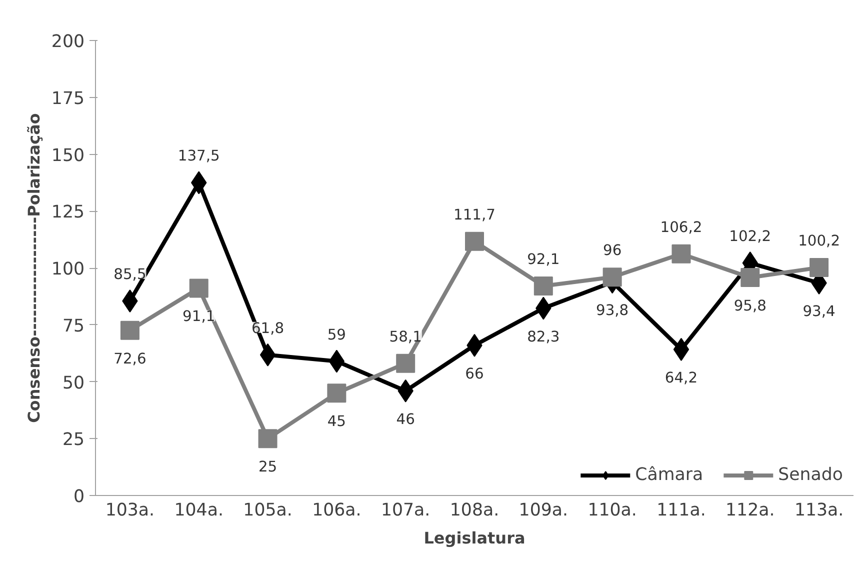 This screenshot has width=863, height=570. What do you see at coordinates (475, 510) in the screenshot?
I see `x-tick-label: 108a.` at bounding box center [475, 510].